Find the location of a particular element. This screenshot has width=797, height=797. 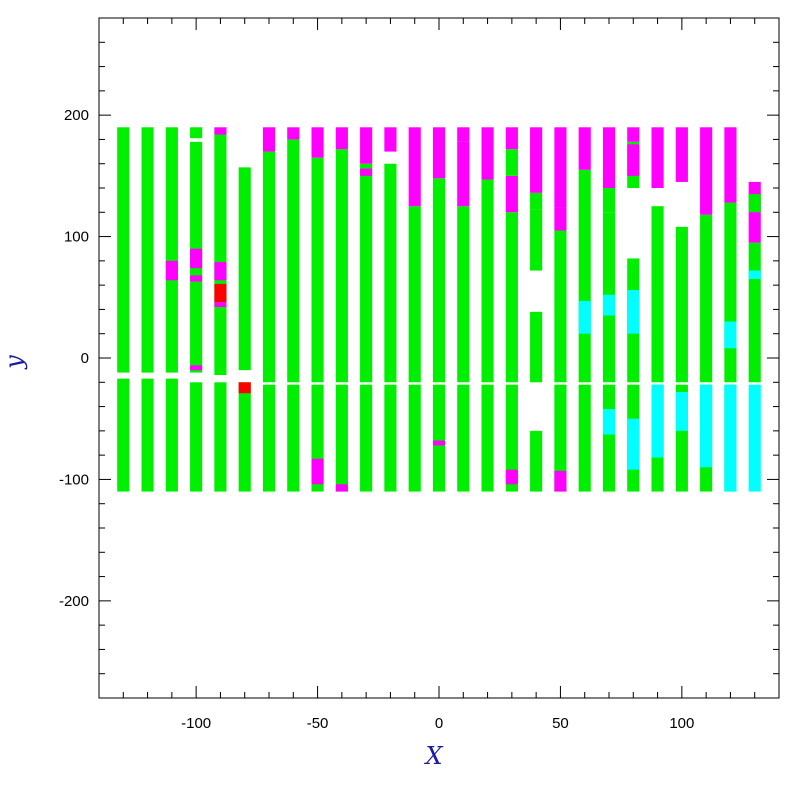

x-tick-label: 0 is located at coordinates (439, 723).